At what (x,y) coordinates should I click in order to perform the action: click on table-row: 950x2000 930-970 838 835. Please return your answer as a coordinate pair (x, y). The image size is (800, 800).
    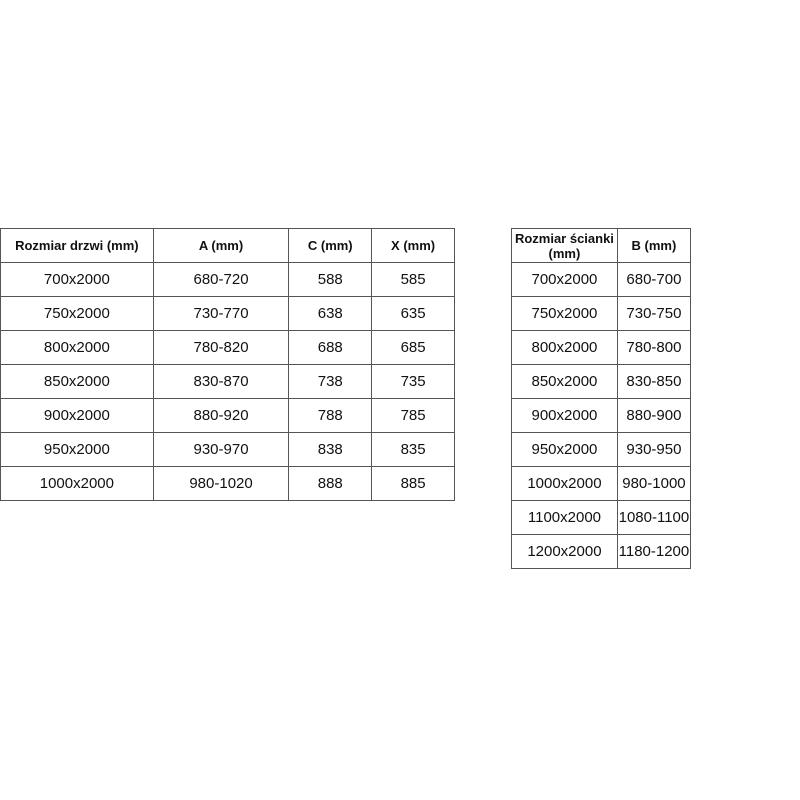
    Looking at the image, I should click on (227, 449).